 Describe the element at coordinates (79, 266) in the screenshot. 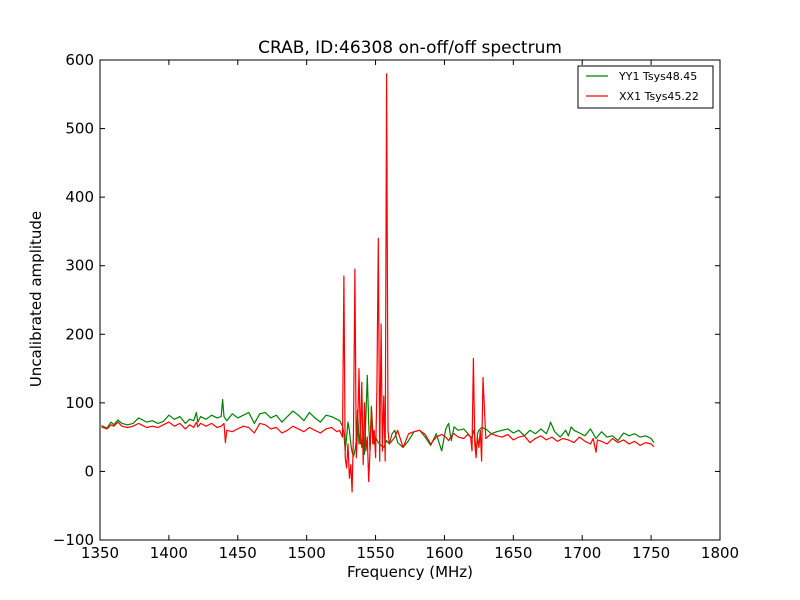

I see `y-tick-label: 300` at that location.